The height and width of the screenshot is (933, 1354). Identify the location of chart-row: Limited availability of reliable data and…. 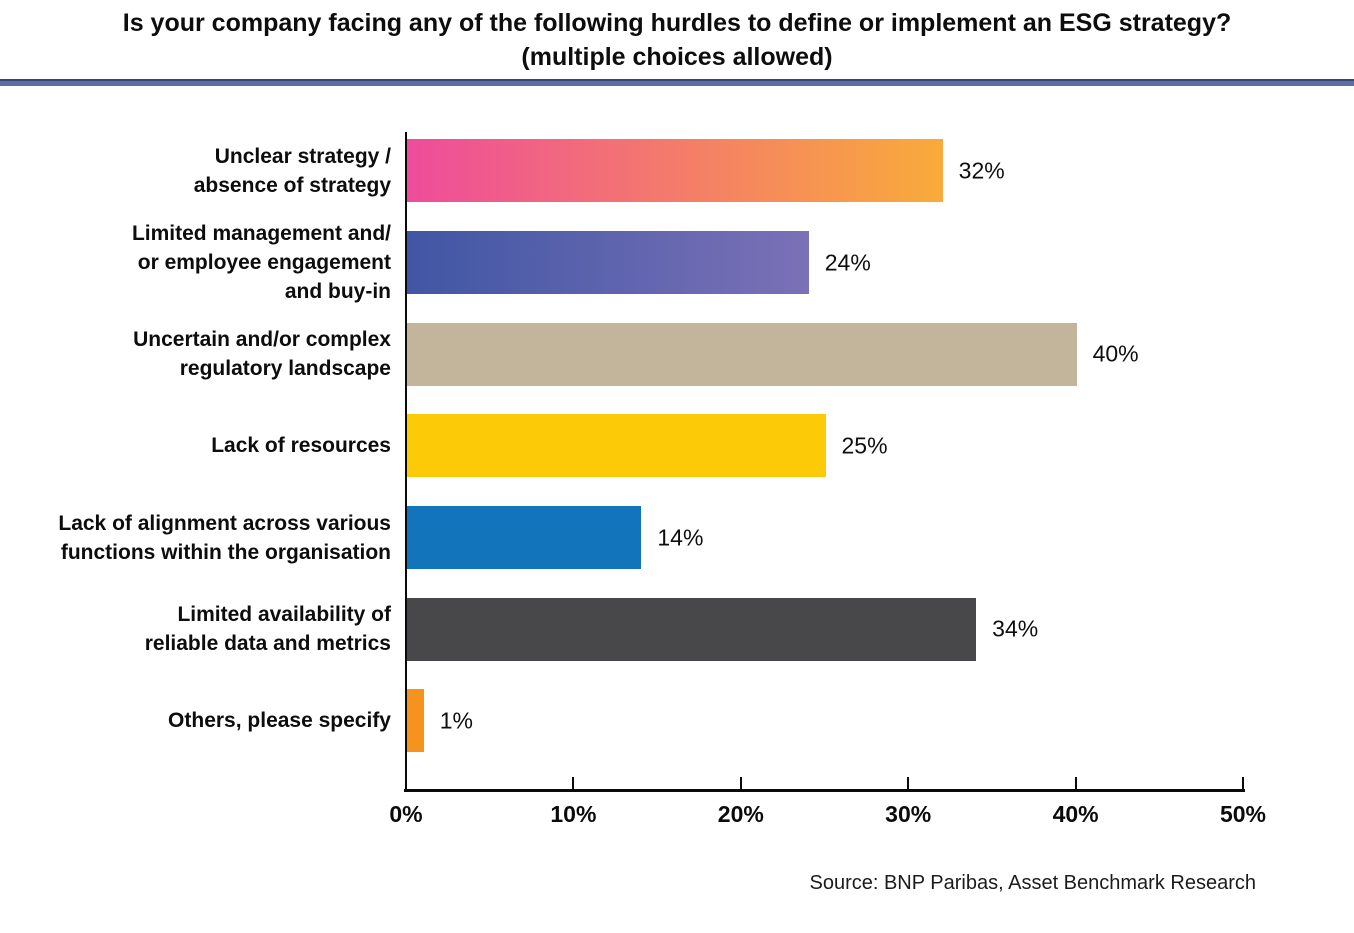
(677, 629).